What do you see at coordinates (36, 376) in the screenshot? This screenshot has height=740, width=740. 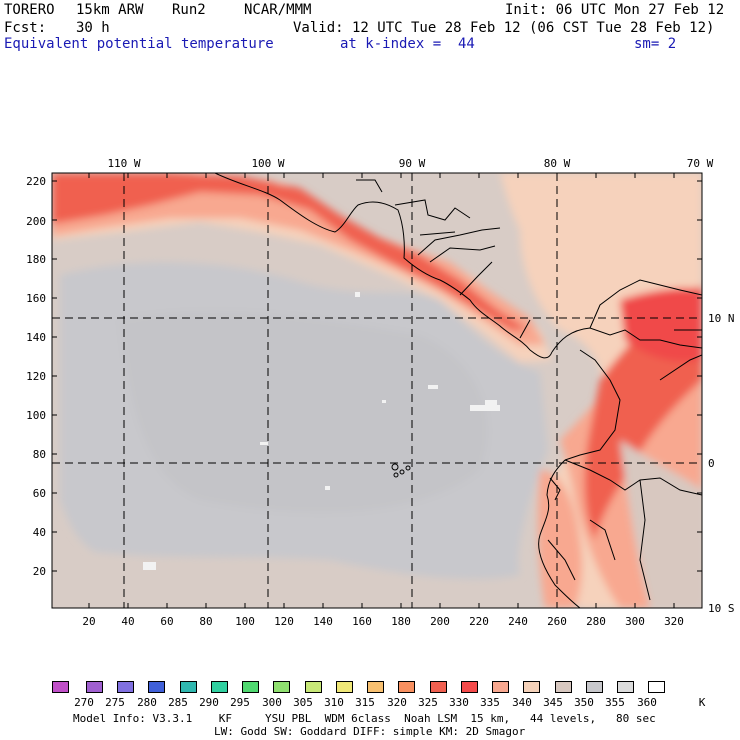 I see `left-axis-label: 120` at bounding box center [36, 376].